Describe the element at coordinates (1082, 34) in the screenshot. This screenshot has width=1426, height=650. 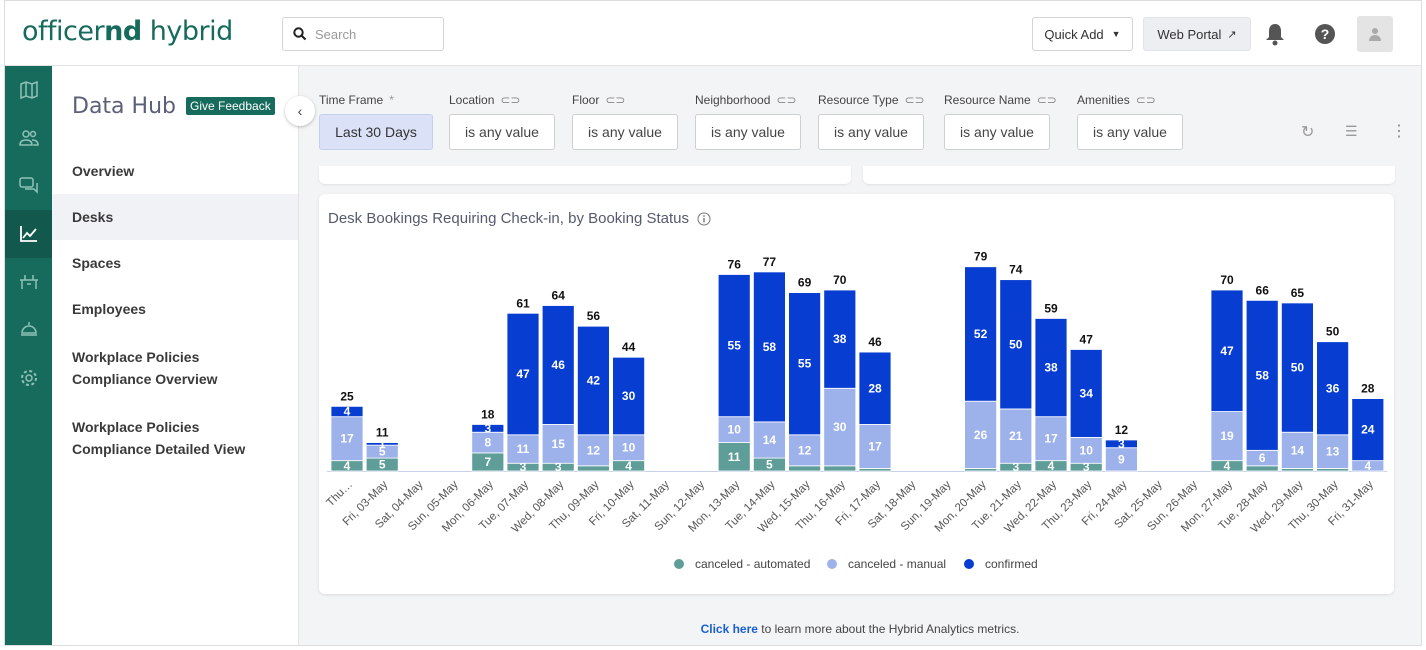
I see `quick-add-button: Quick Add ▼` at that location.